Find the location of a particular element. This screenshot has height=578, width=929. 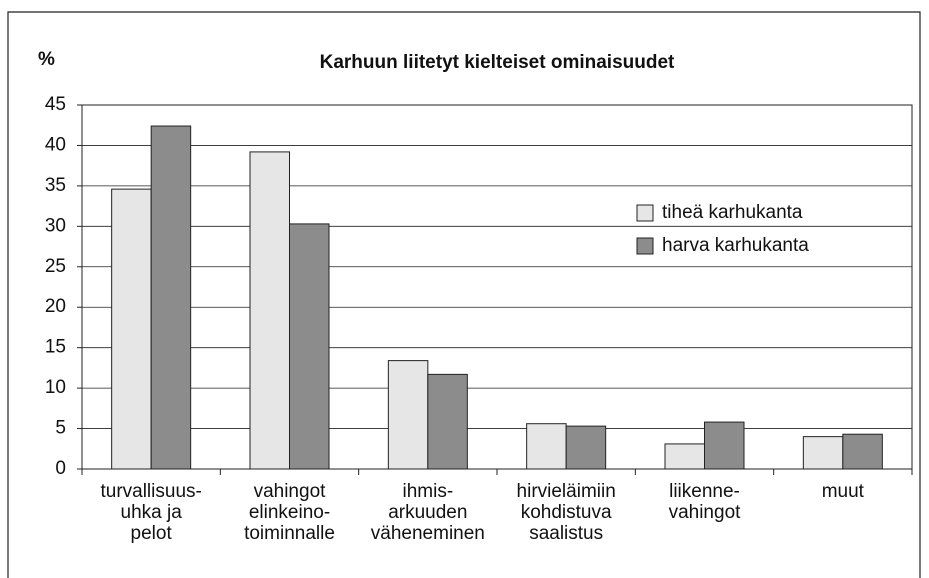

legend-label: harva karhukanta is located at coordinates (735, 245).